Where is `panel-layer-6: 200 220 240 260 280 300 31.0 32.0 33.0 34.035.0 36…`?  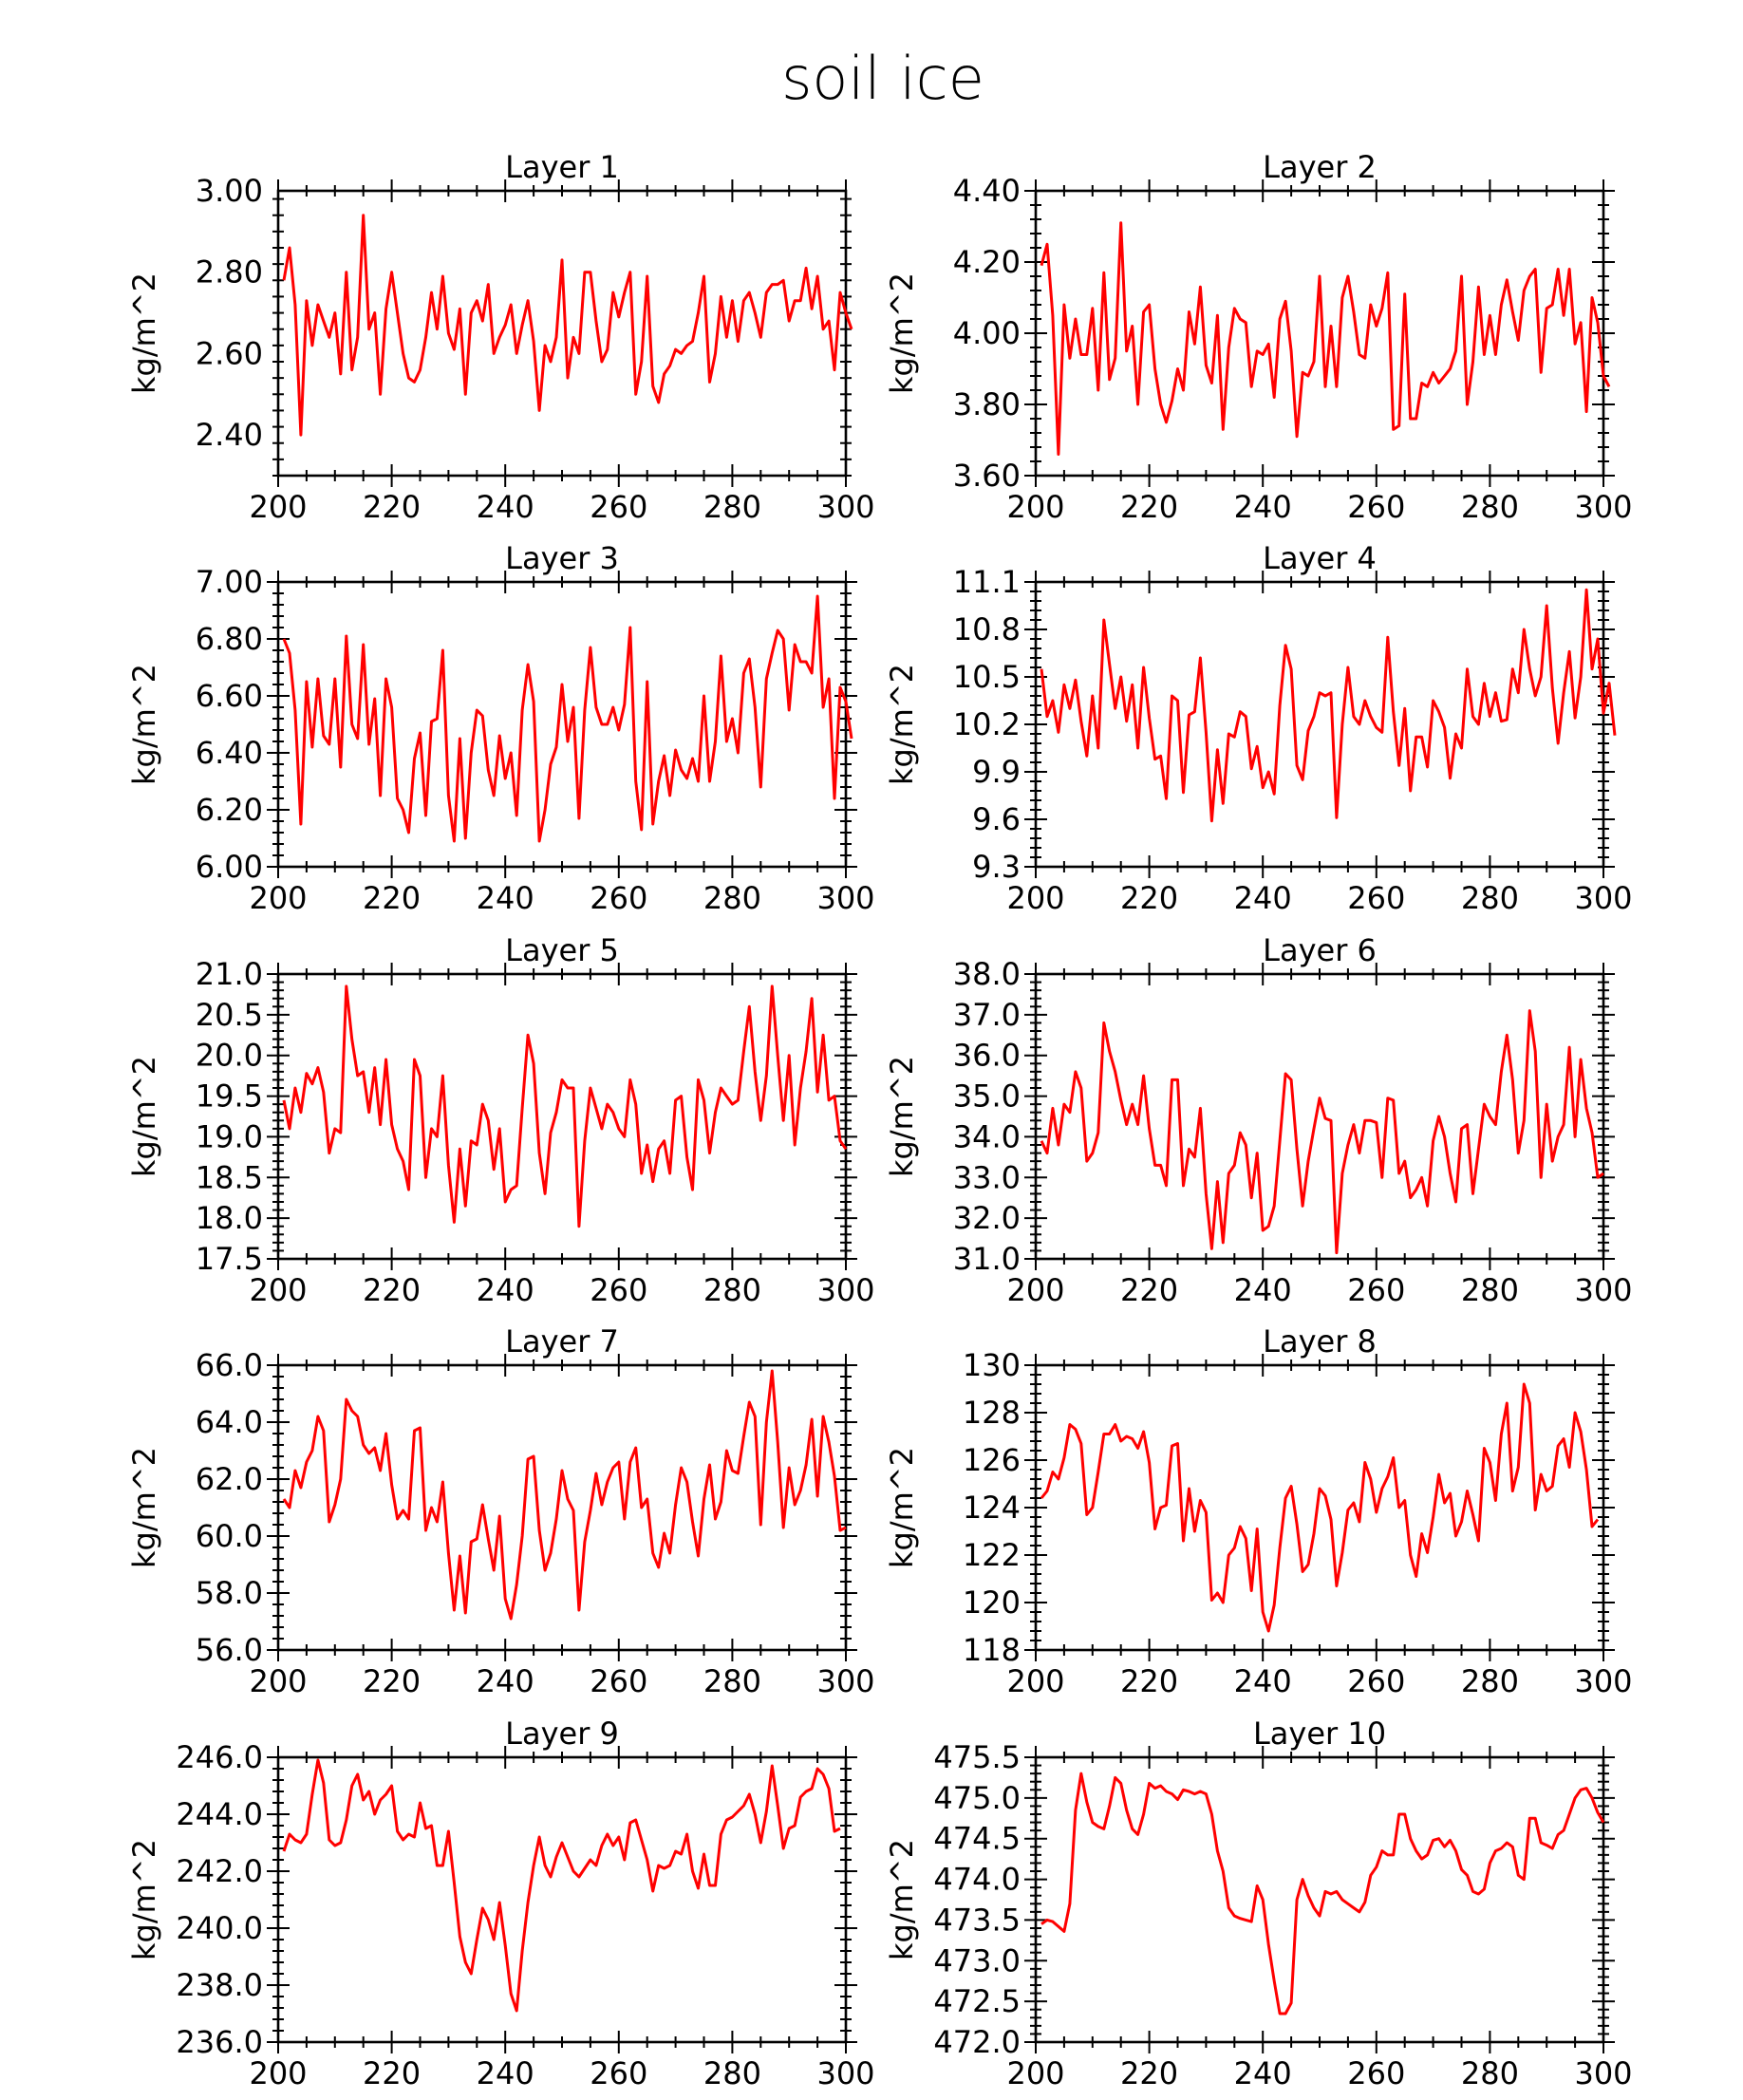 panel-layer-6: 200 220 240 260 280 300 31.0 32.0 33.0 34.035.0 36… is located at coordinates (1258, 1120).